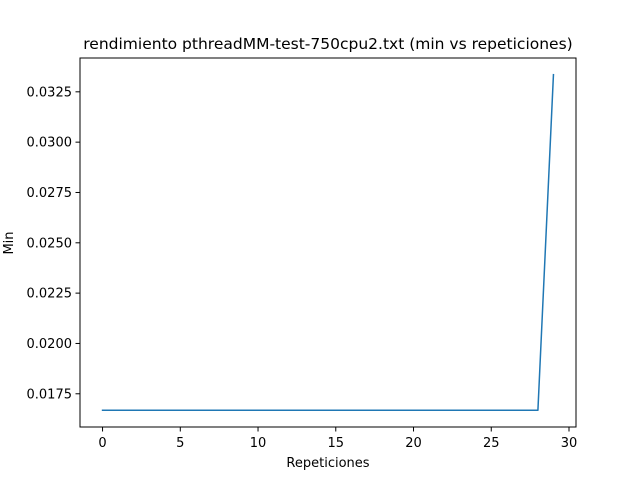 The image size is (640, 480). Describe the element at coordinates (50, 294) in the screenshot. I see `y-tick-label: 0.0225` at that location.